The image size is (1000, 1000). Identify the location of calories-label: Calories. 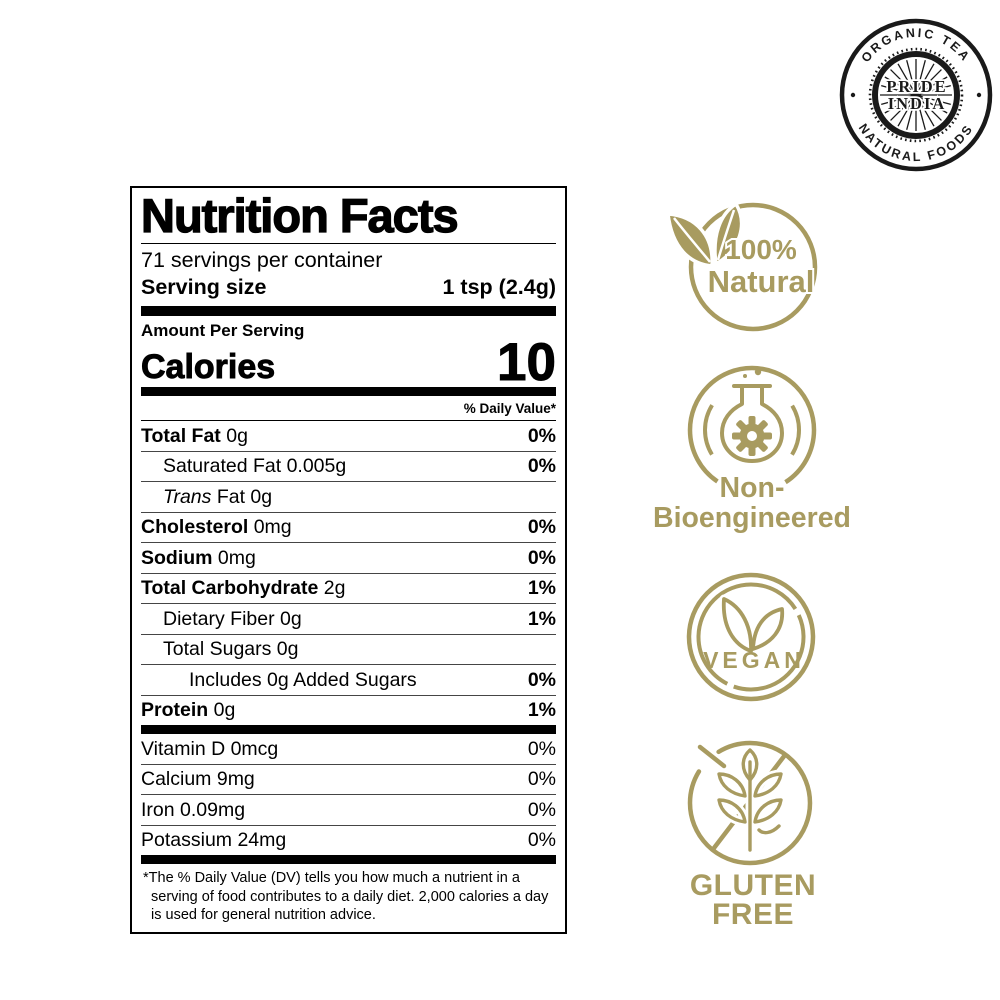
(208, 367).